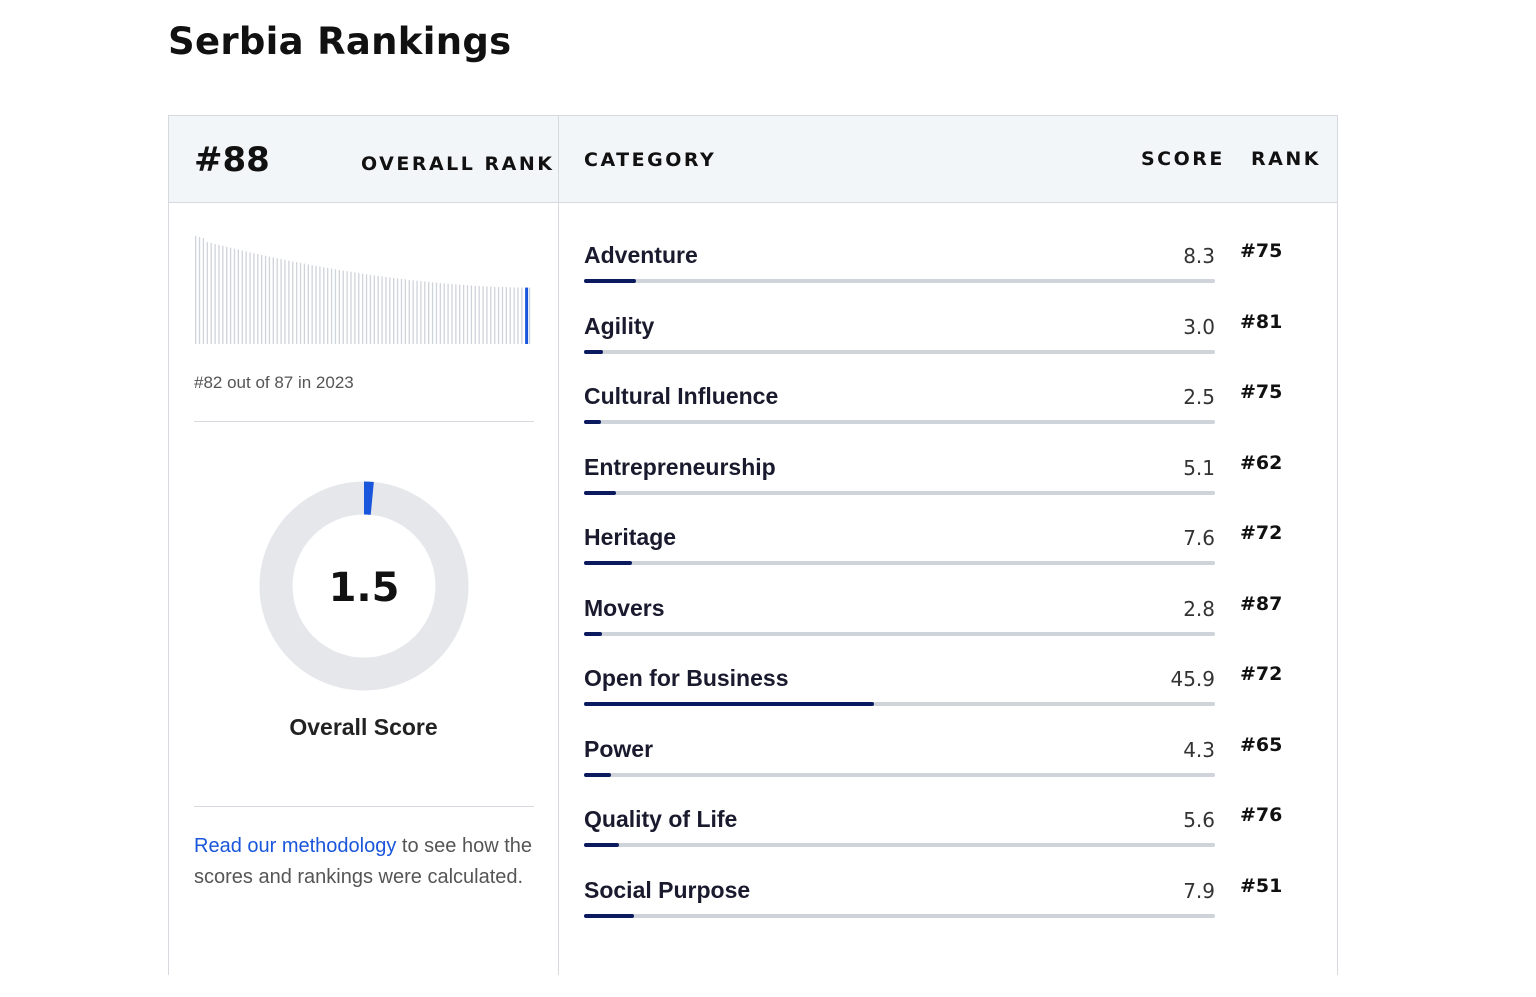  I want to click on category-score: 45.9, so click(1192, 679).